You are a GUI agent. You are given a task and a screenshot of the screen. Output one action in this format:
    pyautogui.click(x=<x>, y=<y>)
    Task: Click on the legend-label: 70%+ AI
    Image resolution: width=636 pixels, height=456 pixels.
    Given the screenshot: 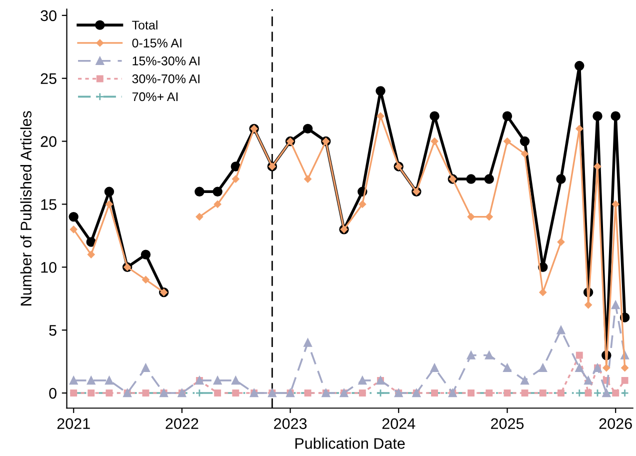 What is the action you would take?
    pyautogui.click(x=155, y=97)
    